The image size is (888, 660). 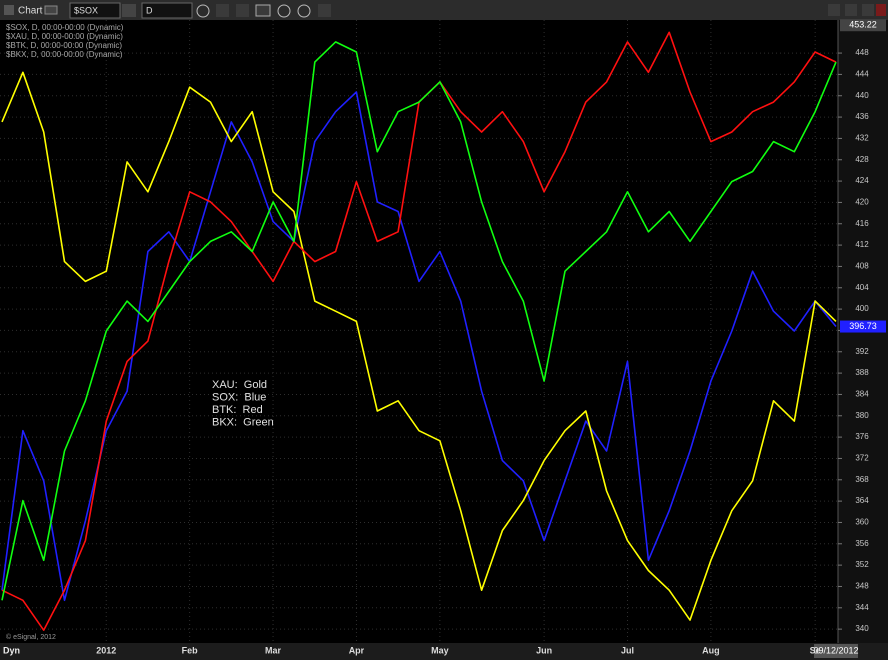 I want to click on annotation: BTK: Red, so click(x=237, y=410).